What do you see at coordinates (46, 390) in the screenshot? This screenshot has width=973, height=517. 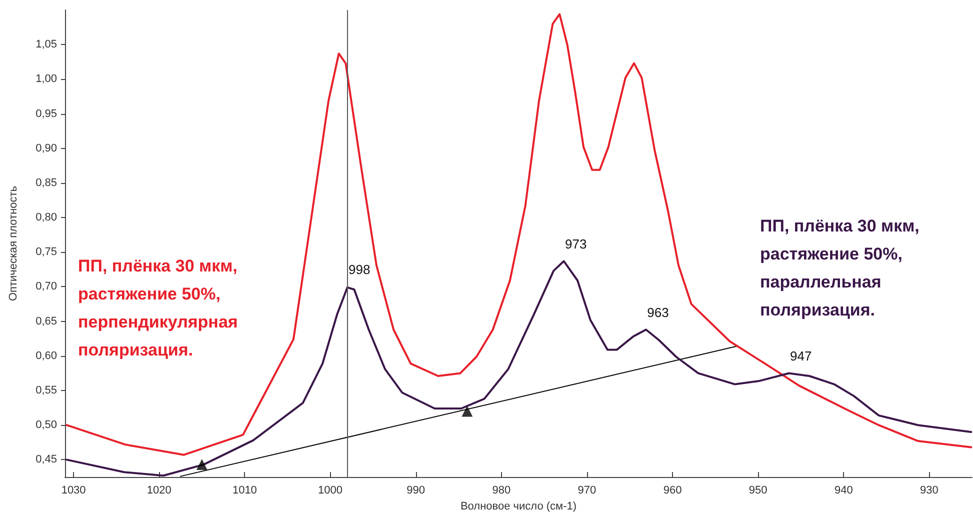 I see `y-tick-label: 0,55` at bounding box center [46, 390].